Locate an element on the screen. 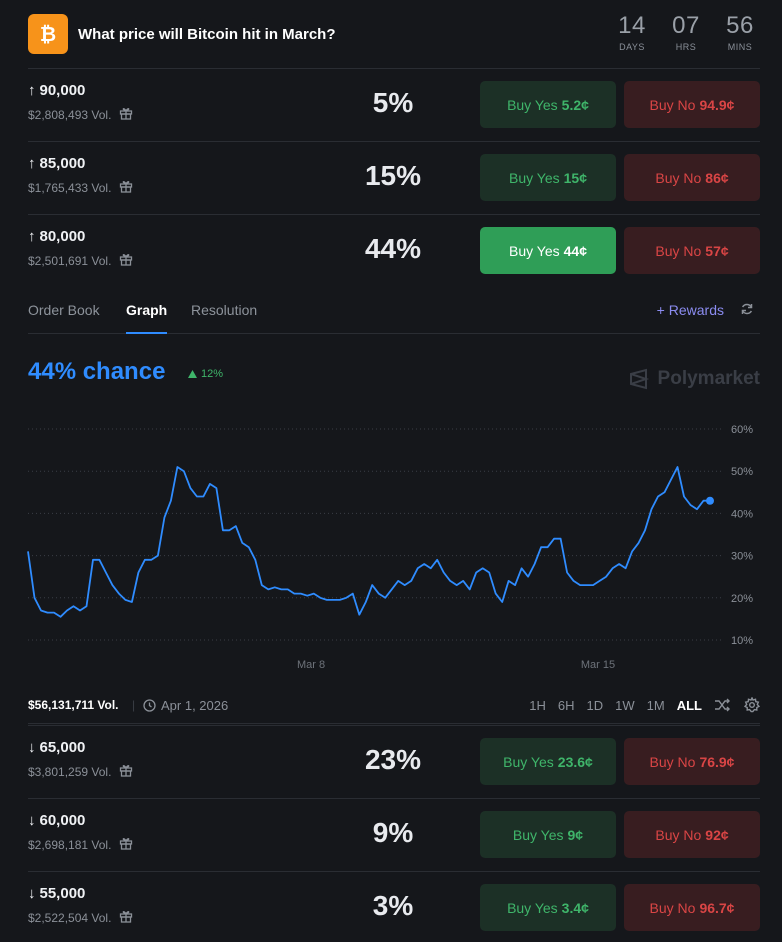 Image resolution: width=782 pixels, height=942 pixels. outcome-price: ↓ 60,000 is located at coordinates (57, 820).